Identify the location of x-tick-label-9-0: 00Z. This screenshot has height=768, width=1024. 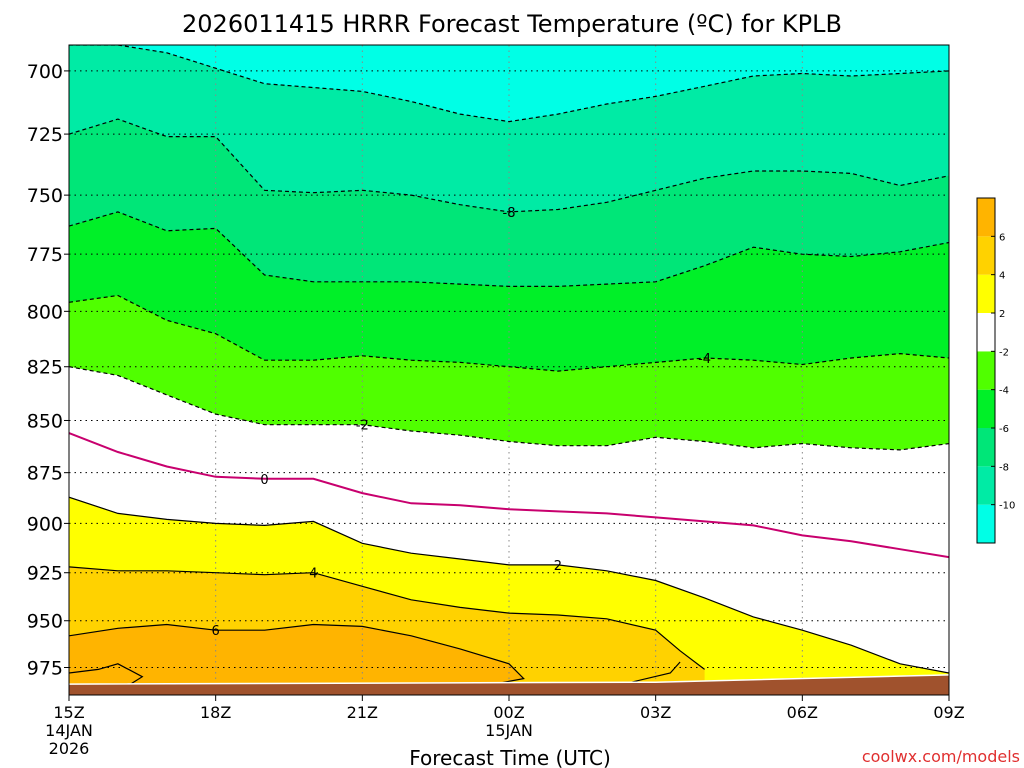
(508, 712).